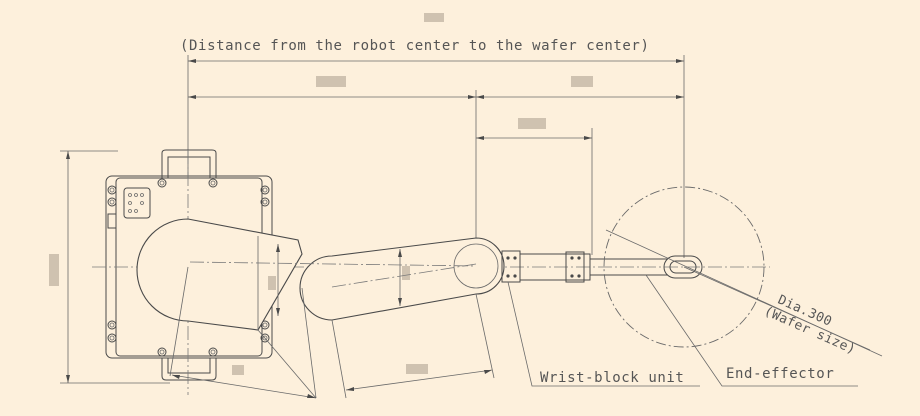  I want to click on wrist-offset-dimension, so click(534, 186).